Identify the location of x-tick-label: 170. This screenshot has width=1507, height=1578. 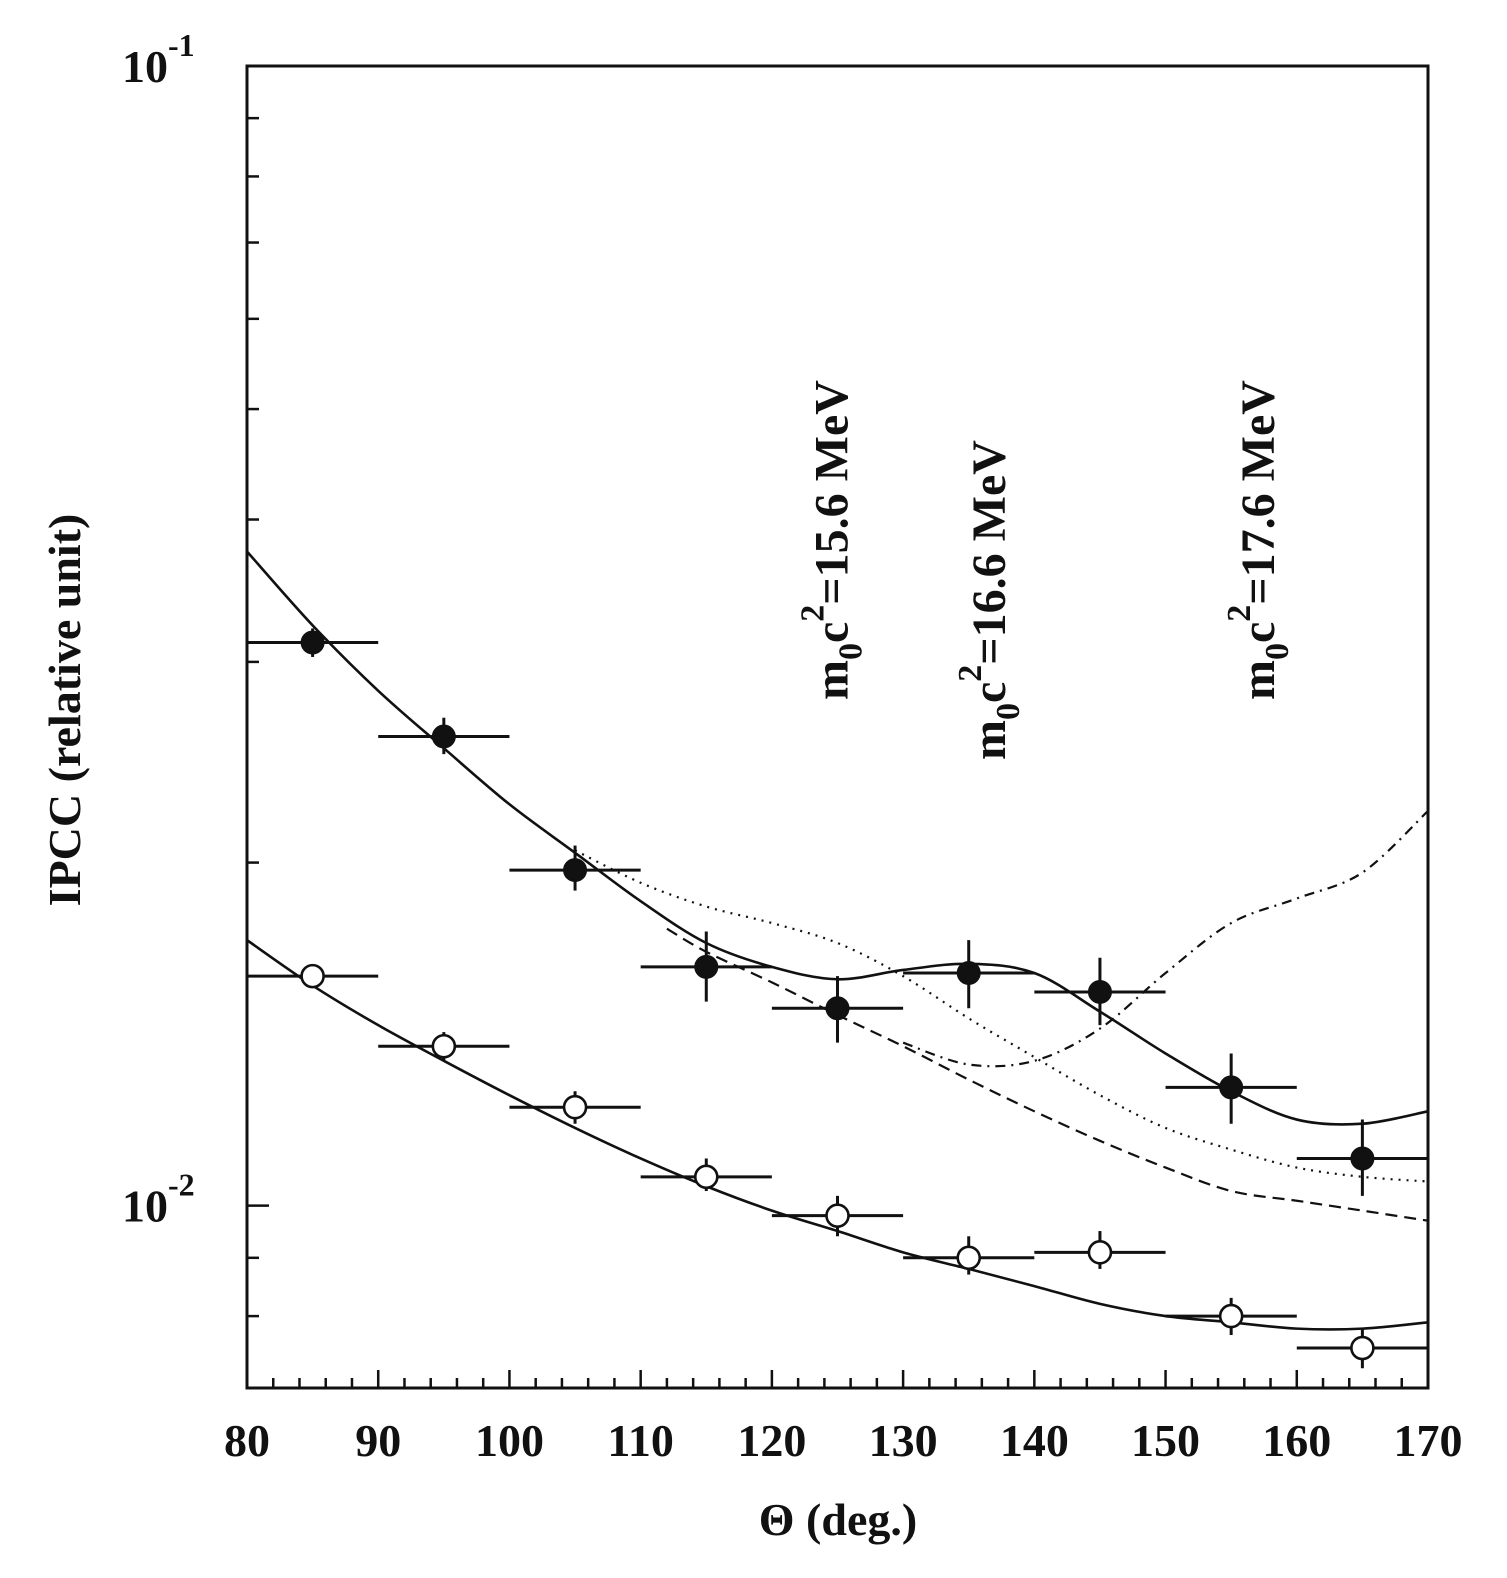
(1428, 1440).